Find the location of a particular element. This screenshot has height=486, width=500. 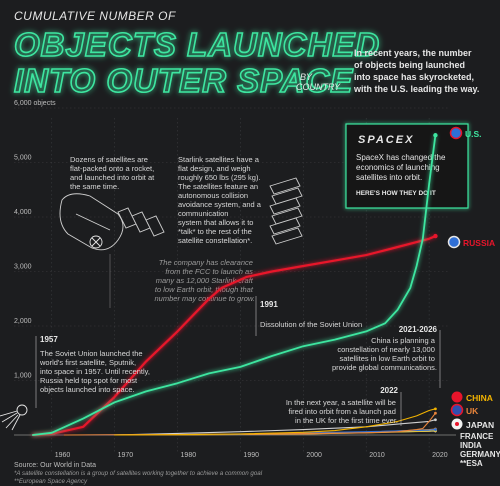

starlink-line: avoidance system, and a is located at coordinates (220, 204).